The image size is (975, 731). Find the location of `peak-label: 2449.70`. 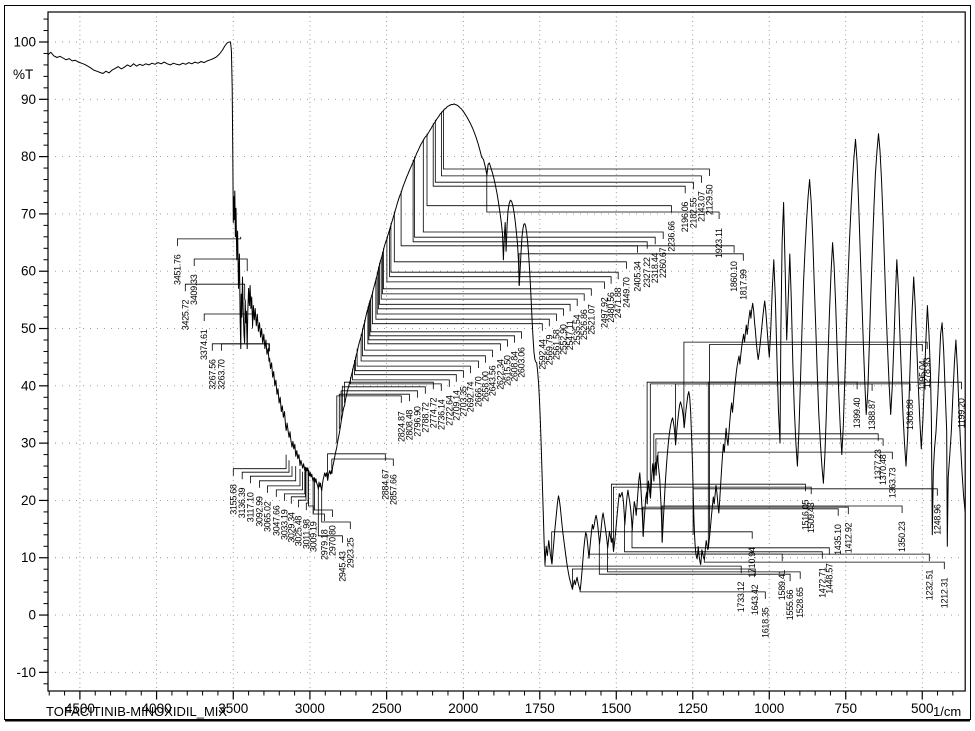

peak-label: 2449.70 is located at coordinates (626, 292).